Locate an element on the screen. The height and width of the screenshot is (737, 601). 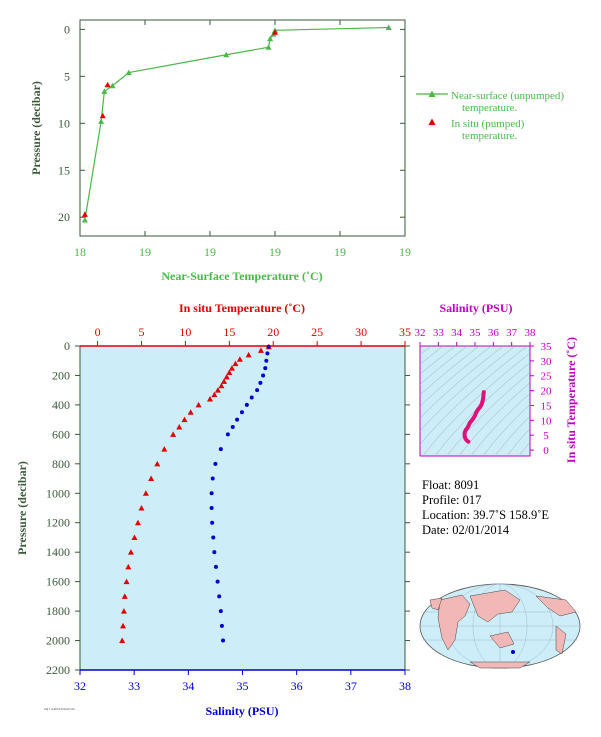
profile-bottom-tick-label: 35 is located at coordinates (243, 686).